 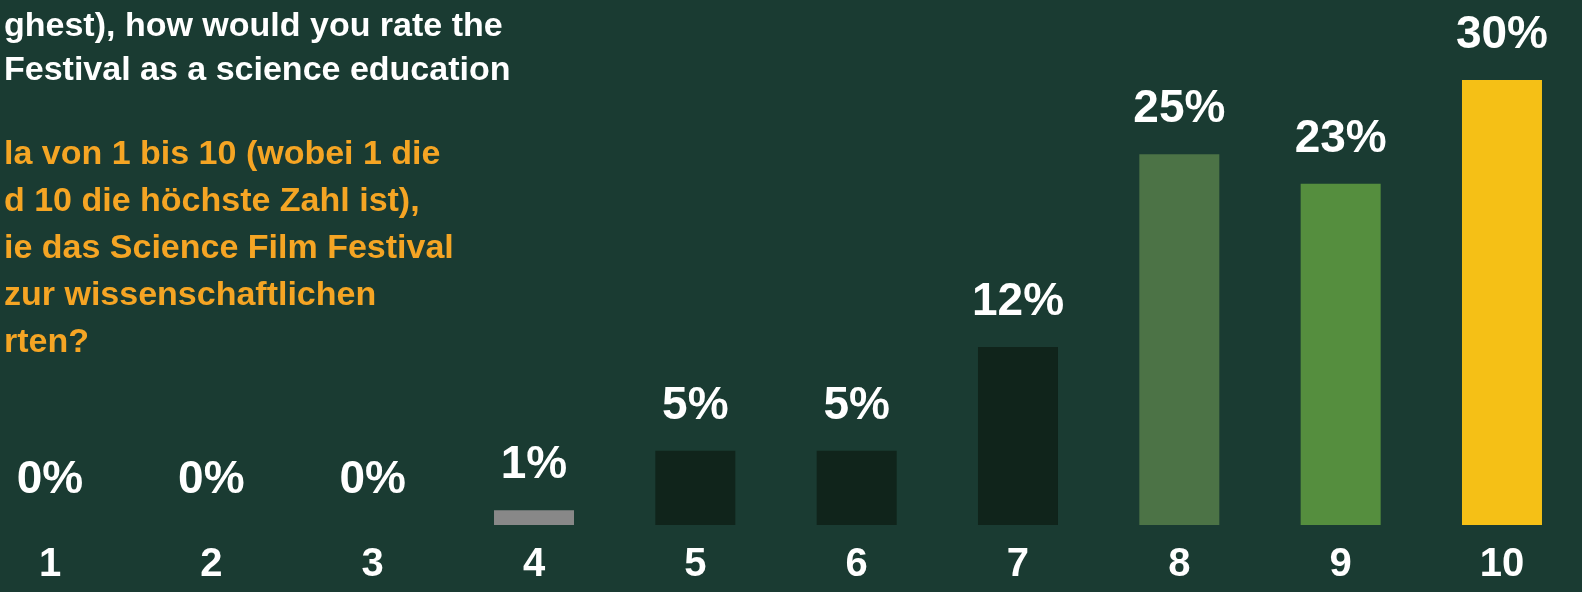 I want to click on x-tick-label: 8, so click(x=1179, y=561).